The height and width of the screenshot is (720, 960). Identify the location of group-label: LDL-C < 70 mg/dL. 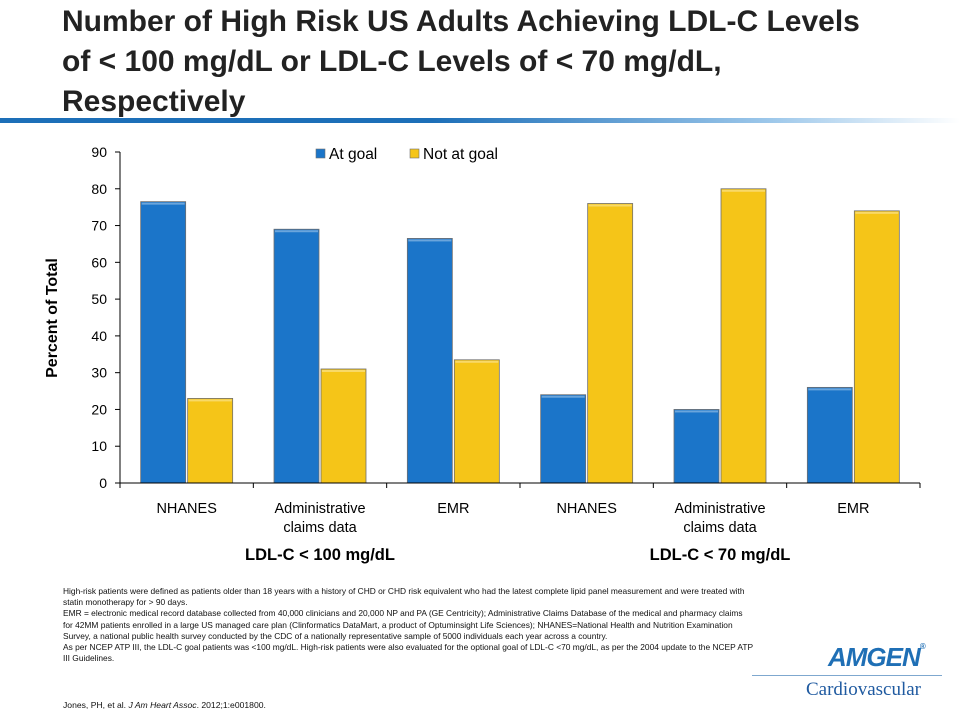
(720, 555).